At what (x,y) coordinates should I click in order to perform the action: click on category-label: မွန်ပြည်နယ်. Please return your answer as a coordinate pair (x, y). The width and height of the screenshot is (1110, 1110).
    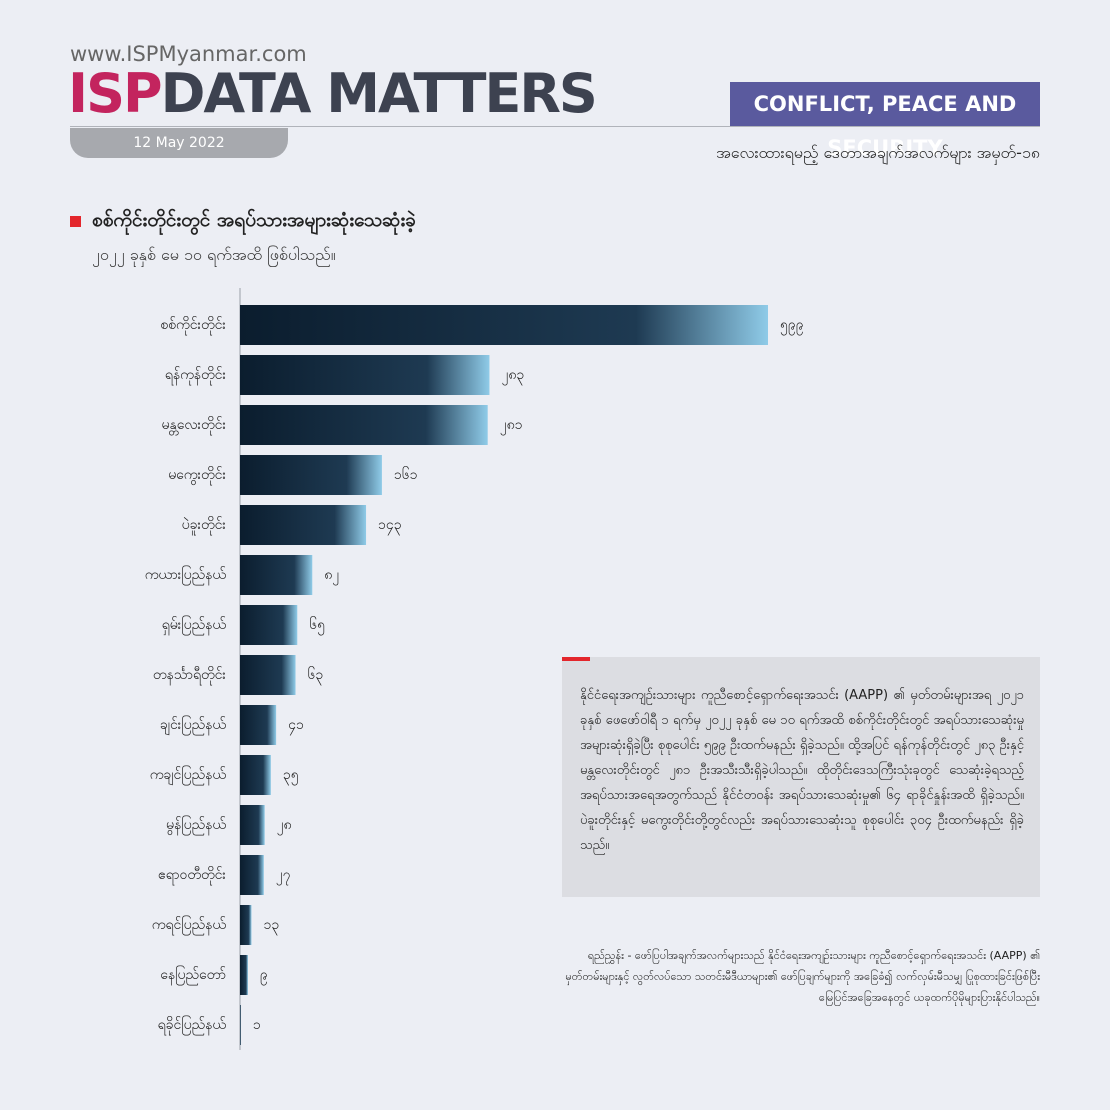
    Looking at the image, I should click on (196, 825).